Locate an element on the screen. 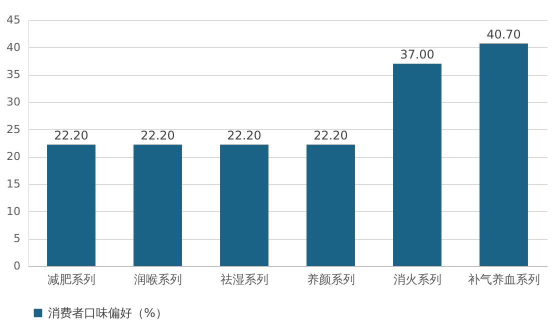 This screenshot has width=553, height=327. y-tick-label: 25 is located at coordinates (13, 129).